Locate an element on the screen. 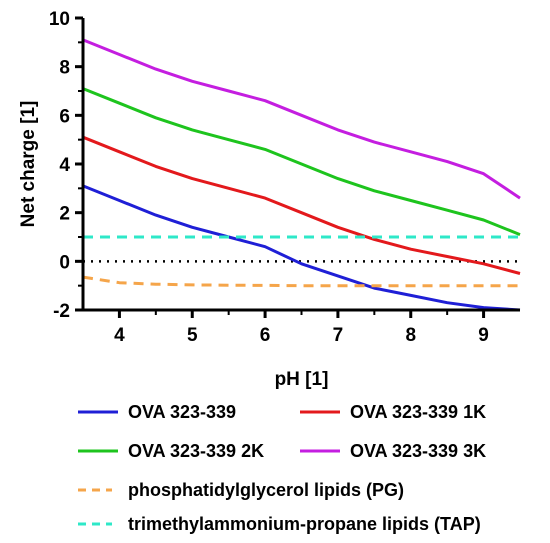  y-tick-label: 6 is located at coordinates (64, 116).